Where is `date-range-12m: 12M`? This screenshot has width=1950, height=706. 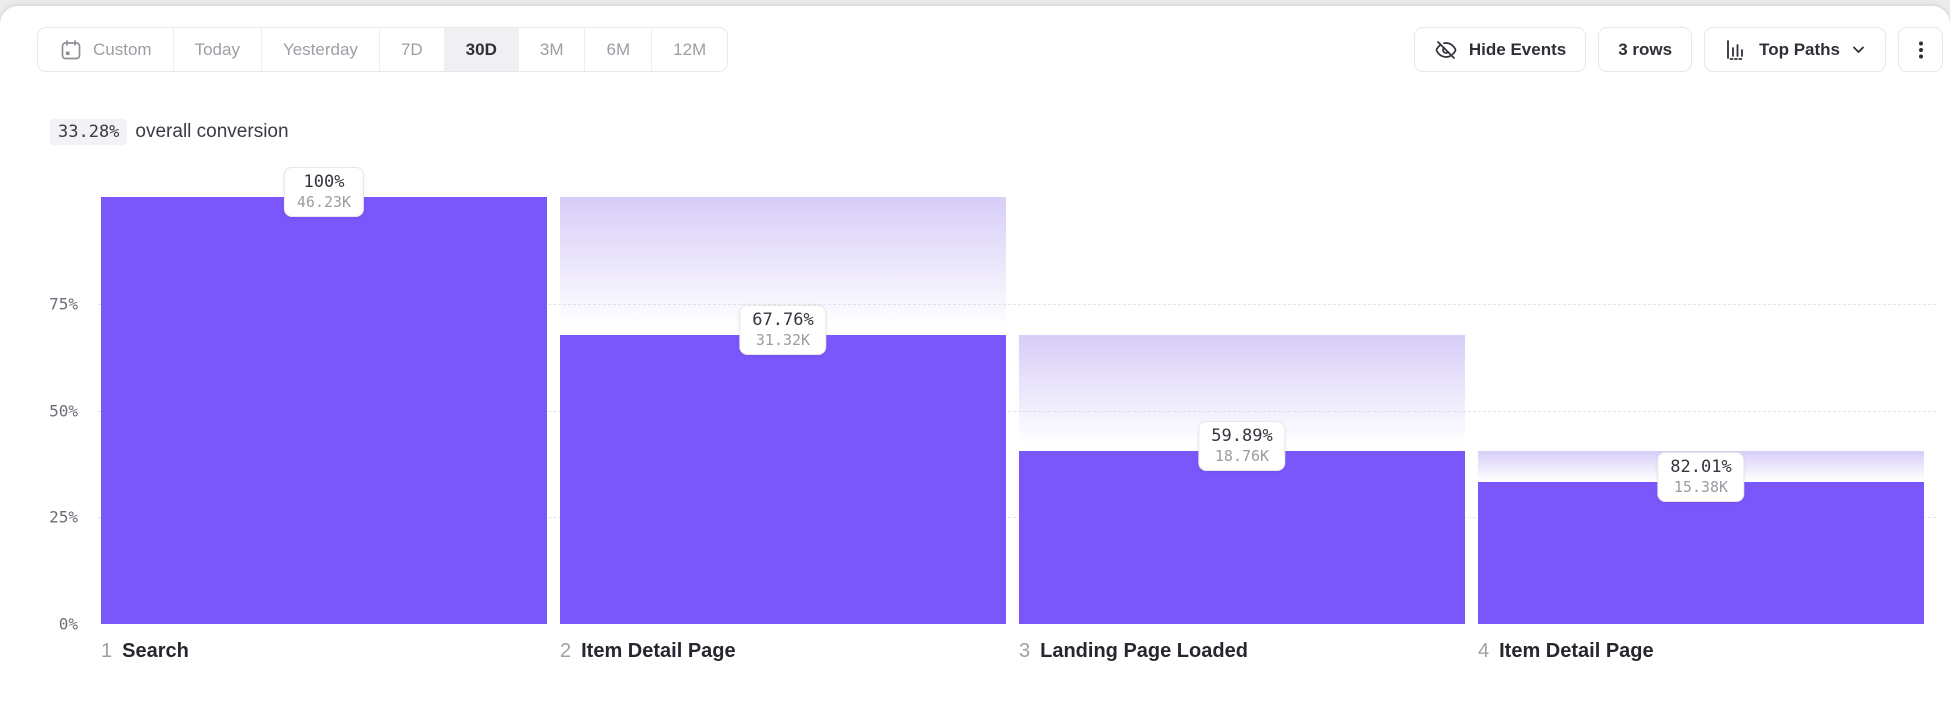 date-range-12m: 12M is located at coordinates (690, 49).